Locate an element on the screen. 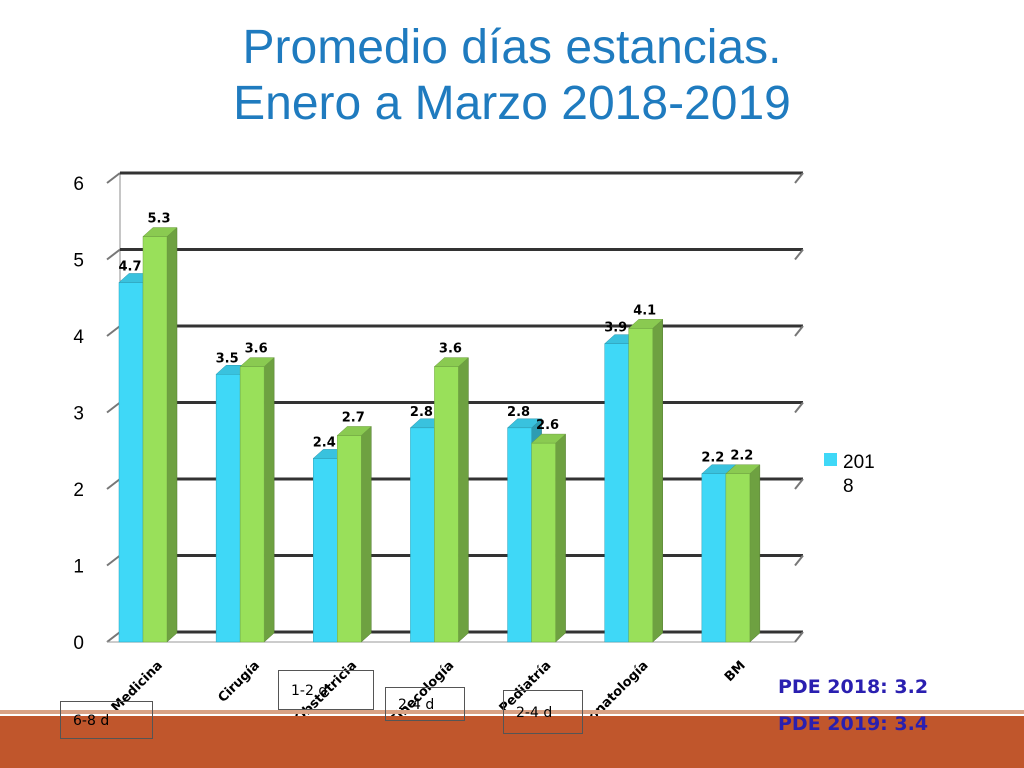 The height and width of the screenshot is (768, 1024). y-tick-label: 3 is located at coordinates (78, 414).